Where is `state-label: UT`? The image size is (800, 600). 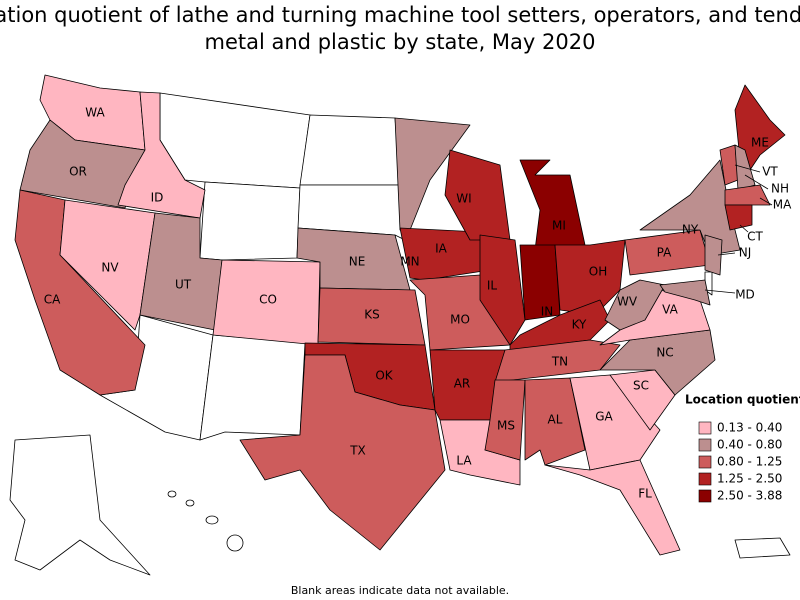 state-label: UT is located at coordinates (183, 285).